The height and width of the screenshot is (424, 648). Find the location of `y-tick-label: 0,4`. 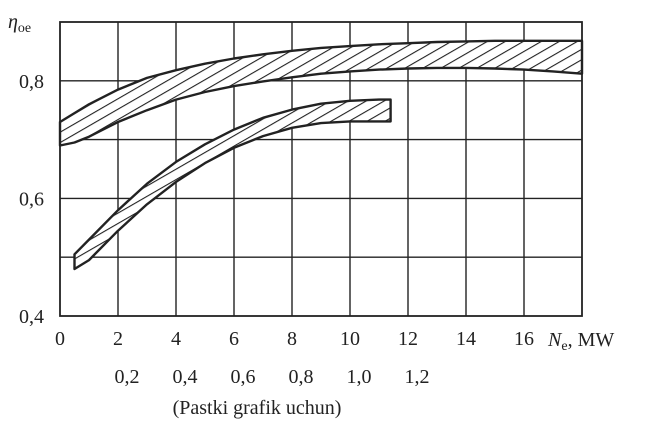

y-tick-label: 0,4 is located at coordinates (31, 317).